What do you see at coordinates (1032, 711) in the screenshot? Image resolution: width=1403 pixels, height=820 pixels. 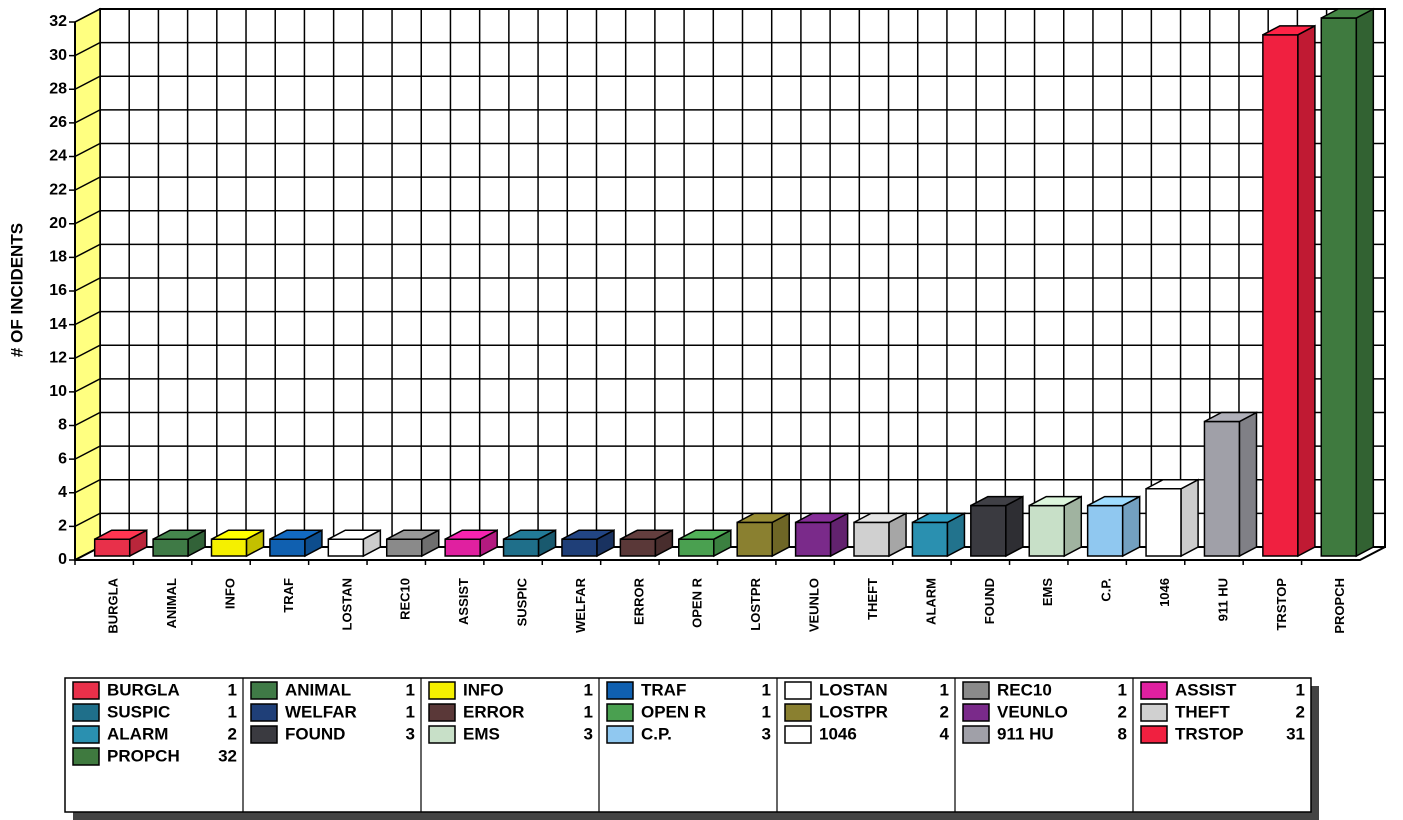 I see `legend-label: VEUNLO` at bounding box center [1032, 711].